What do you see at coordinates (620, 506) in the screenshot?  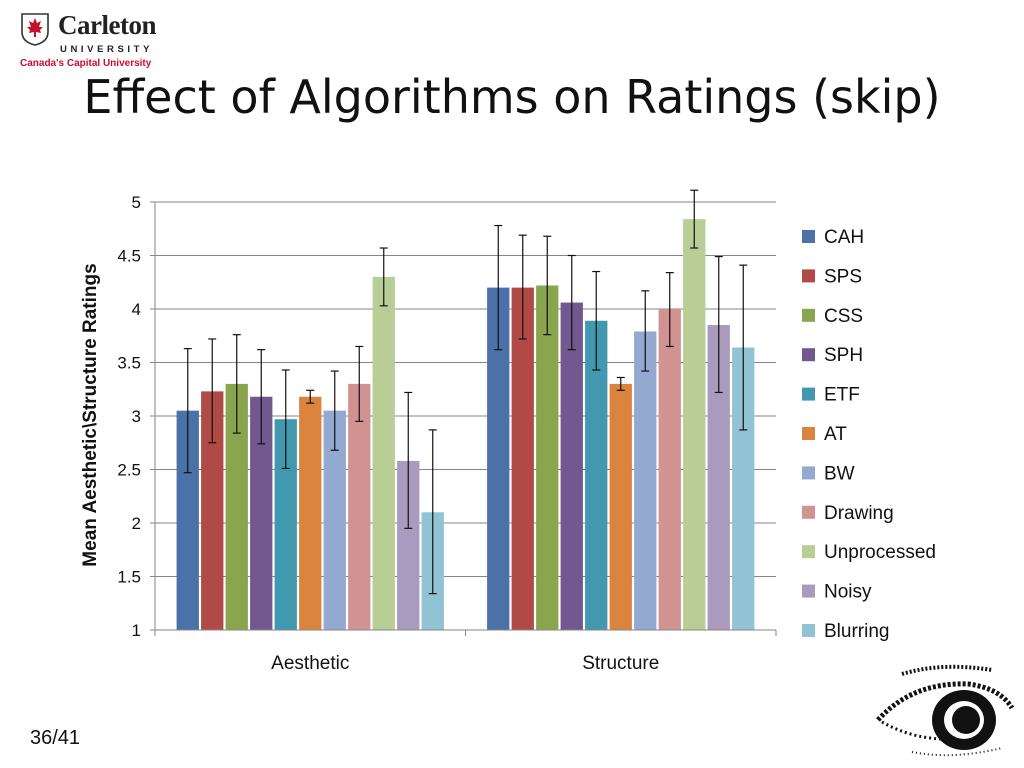 I see `bar-at-structure` at bounding box center [620, 506].